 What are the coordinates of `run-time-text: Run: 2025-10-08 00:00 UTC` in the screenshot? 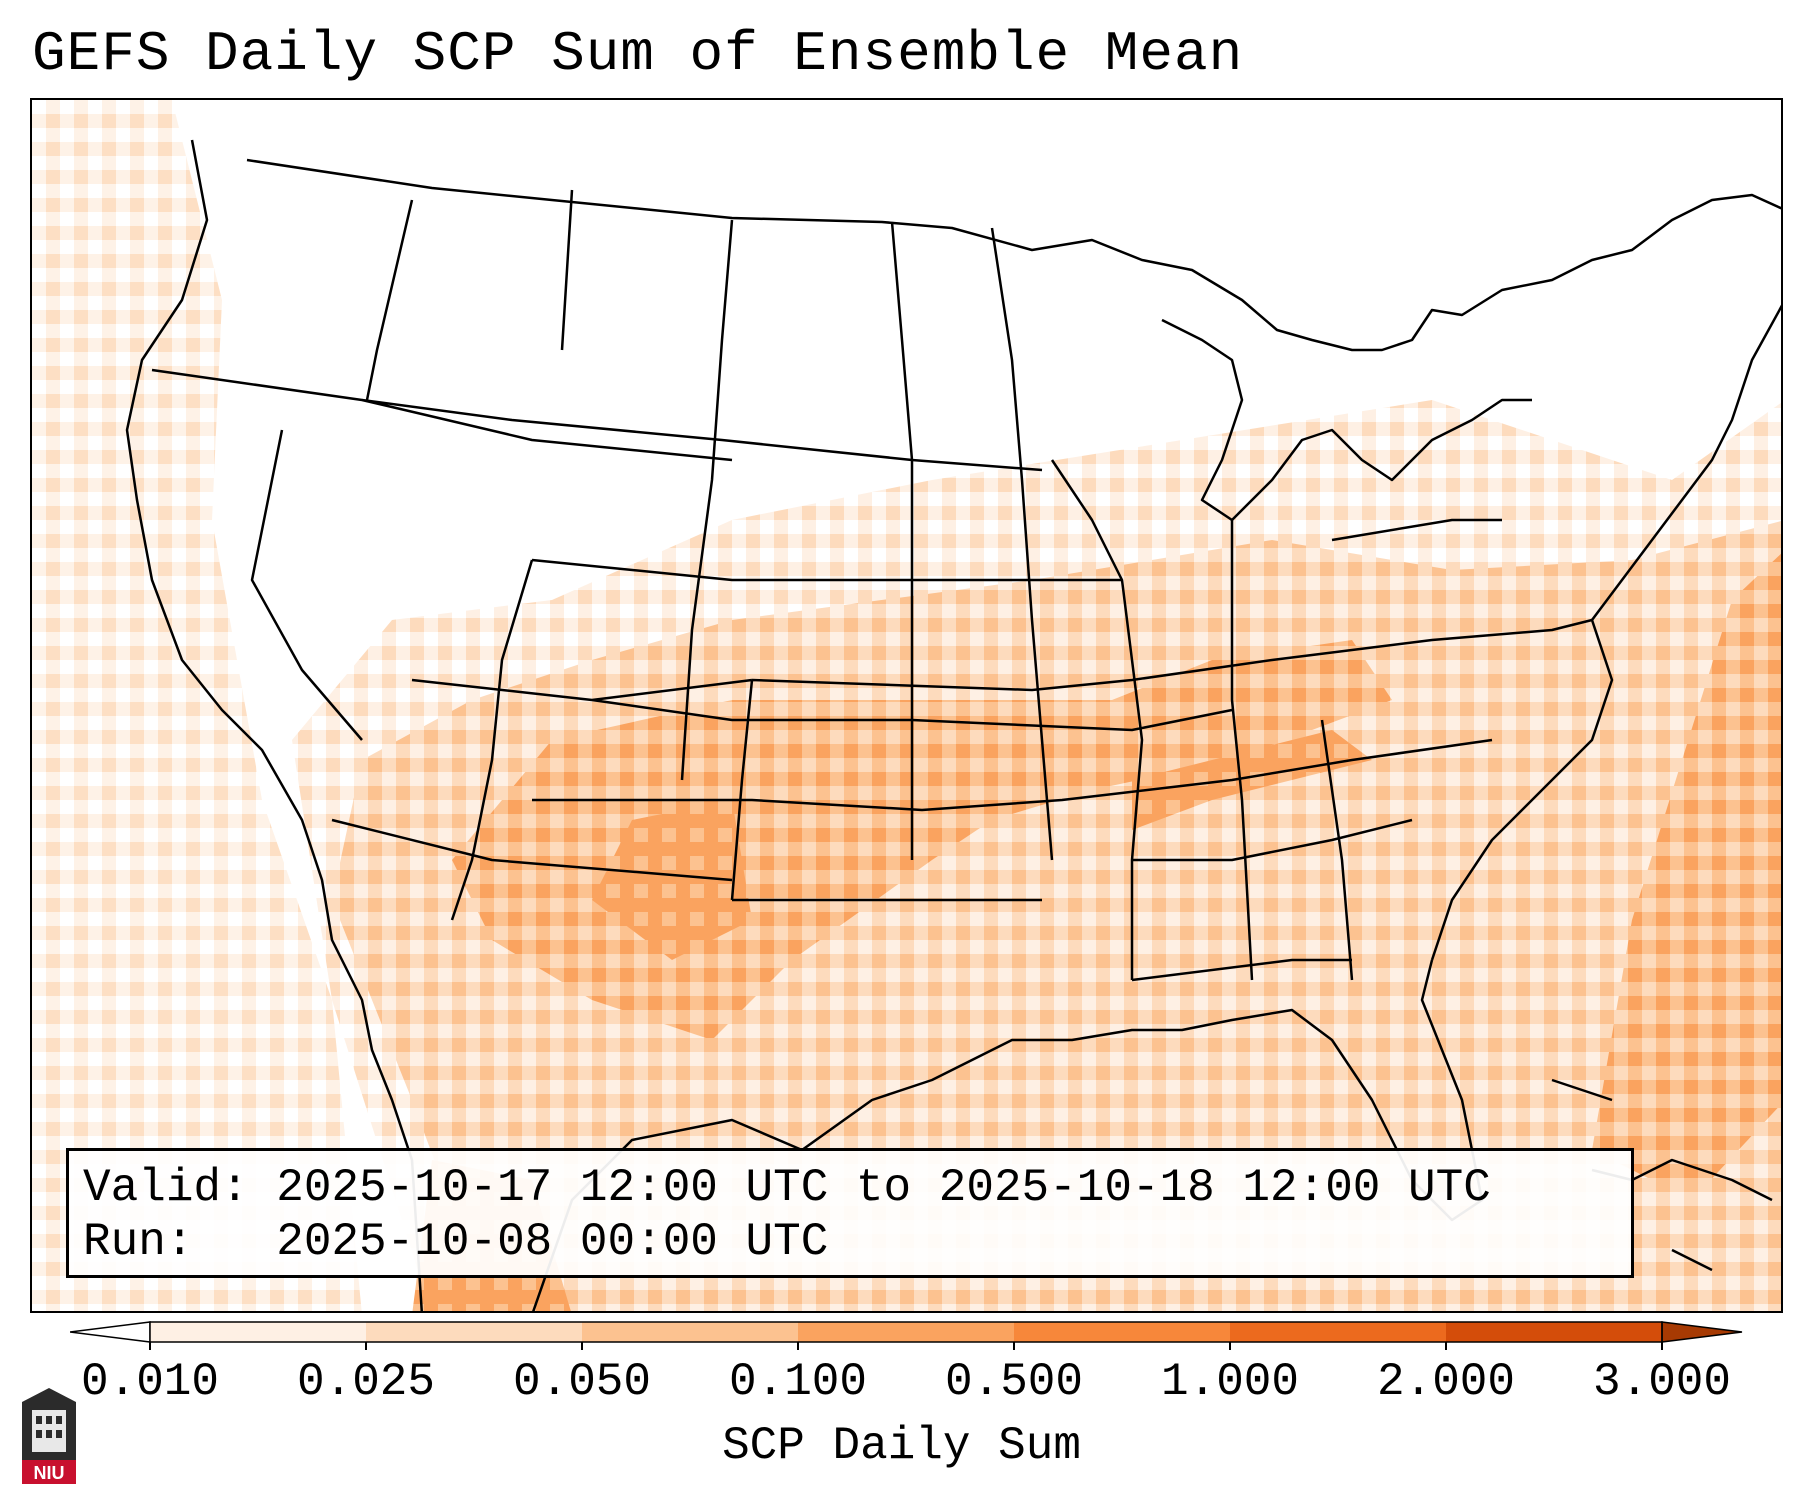 It's located at (456, 1242).